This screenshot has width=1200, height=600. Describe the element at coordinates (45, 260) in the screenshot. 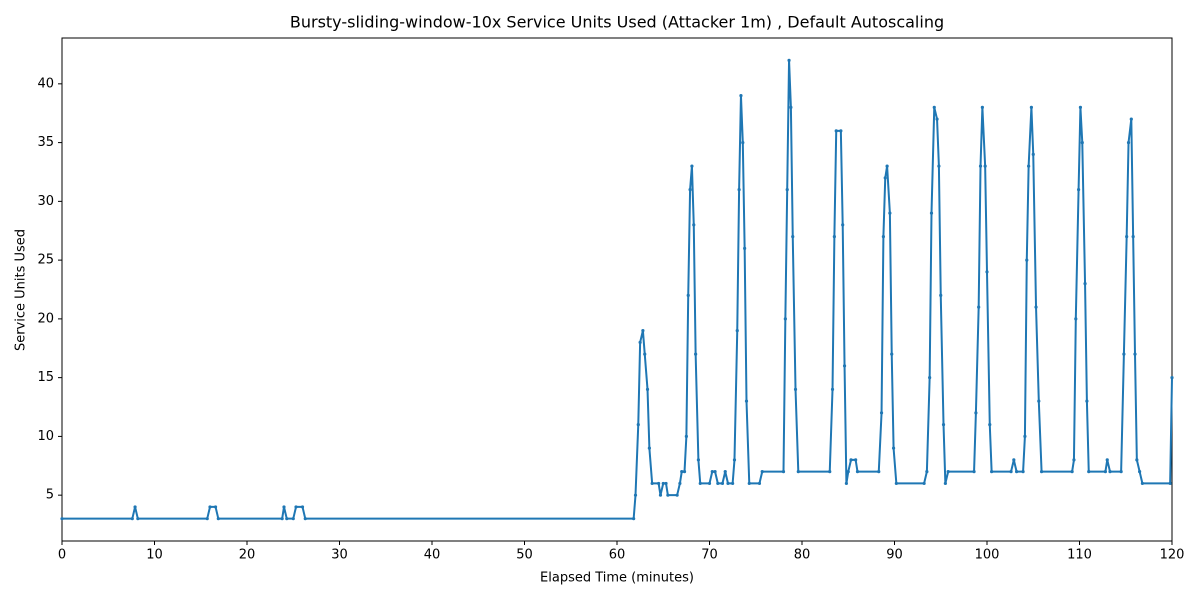

I see `y-tick-label: 25` at that location.